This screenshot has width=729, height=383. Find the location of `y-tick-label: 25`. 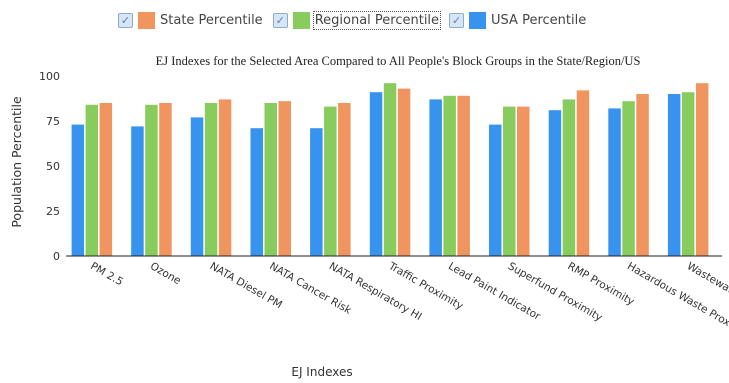

y-tick-label: 25 is located at coordinates (53, 211).